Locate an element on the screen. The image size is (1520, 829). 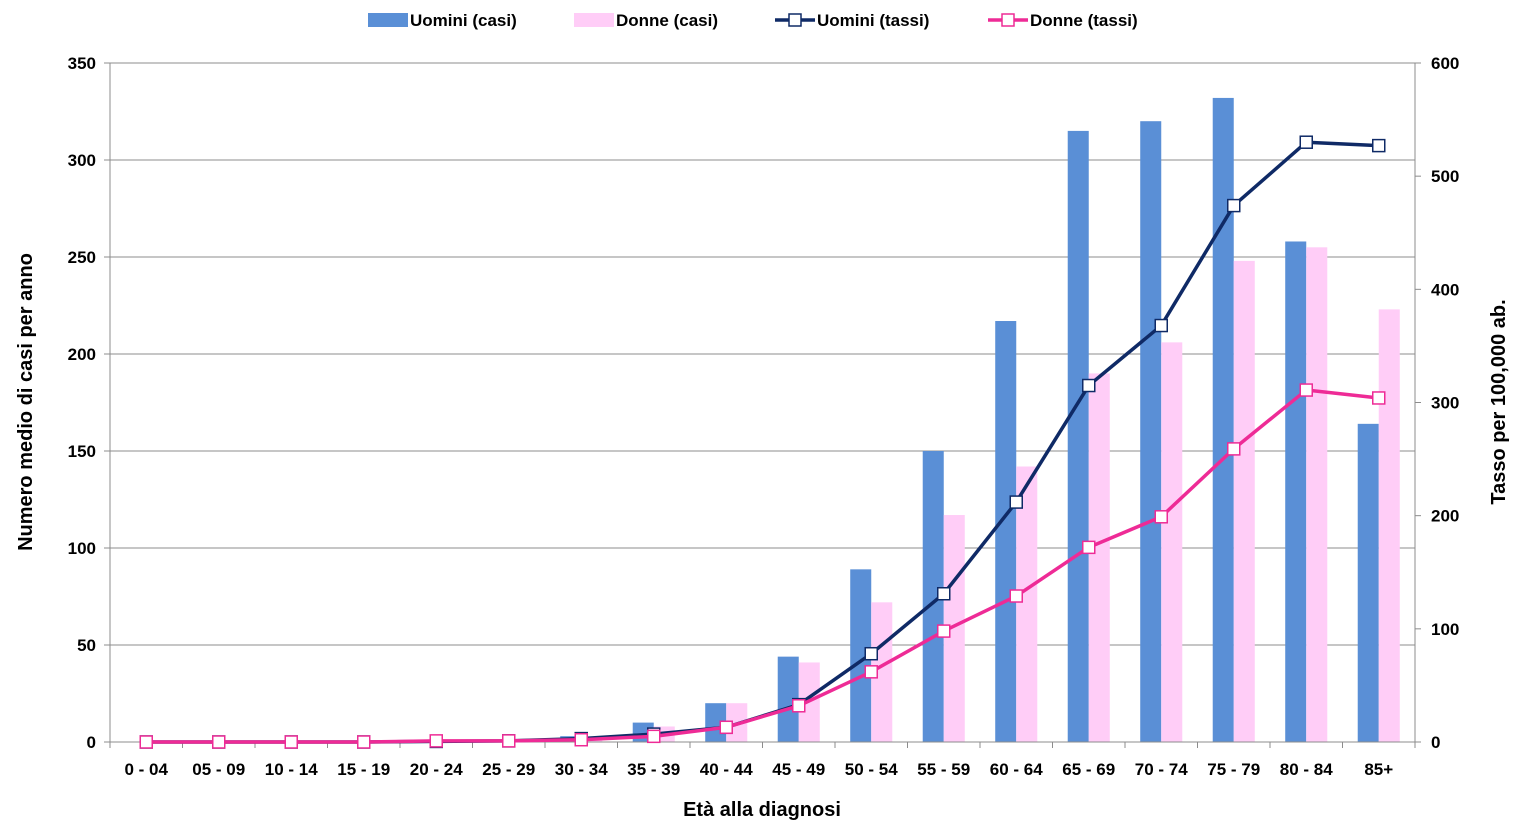
x-tick-label: 80 - 84 is located at coordinates (1306, 769).